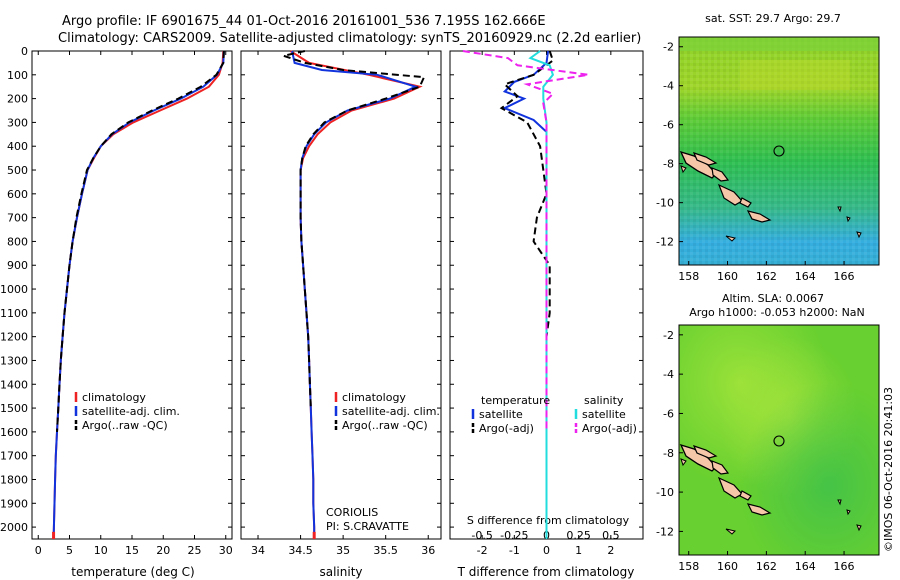  Describe the element at coordinates (17, 241) in the screenshot. I see `ytick-label: 800` at that location.